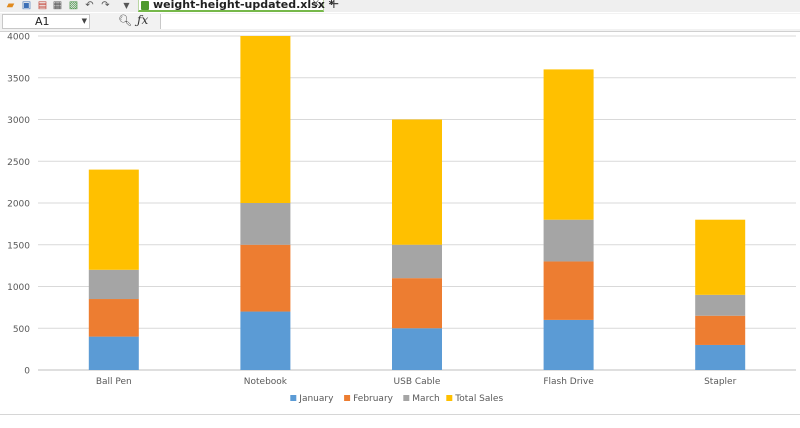  What do you see at coordinates (568, 382) in the screenshot?
I see `x-tick-label: Flash Drive` at bounding box center [568, 382].